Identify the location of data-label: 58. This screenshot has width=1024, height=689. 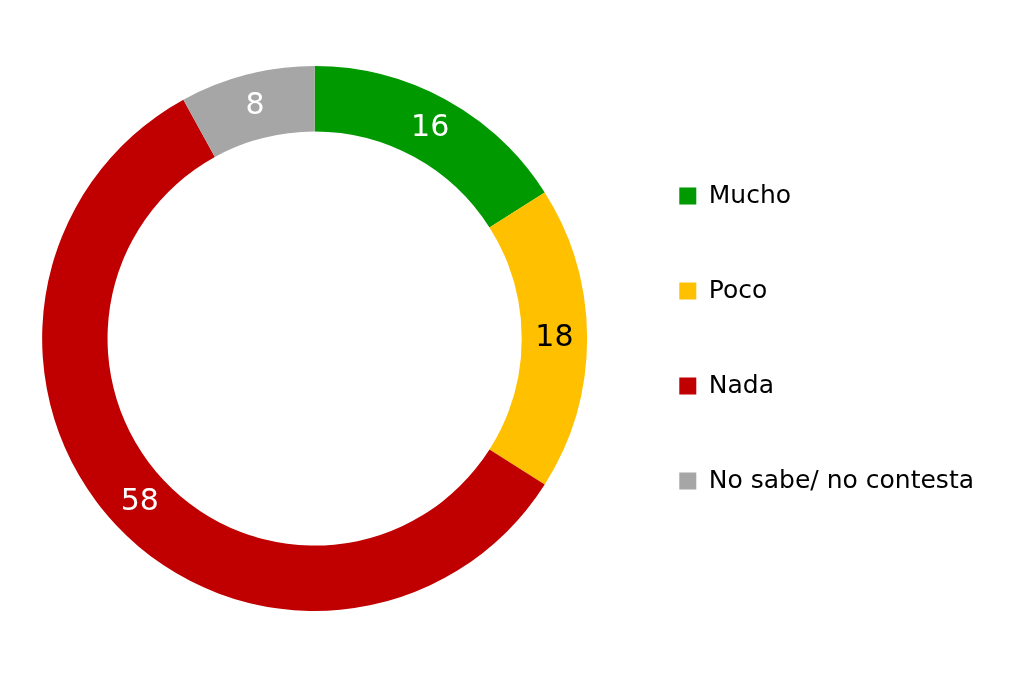
(139, 500).